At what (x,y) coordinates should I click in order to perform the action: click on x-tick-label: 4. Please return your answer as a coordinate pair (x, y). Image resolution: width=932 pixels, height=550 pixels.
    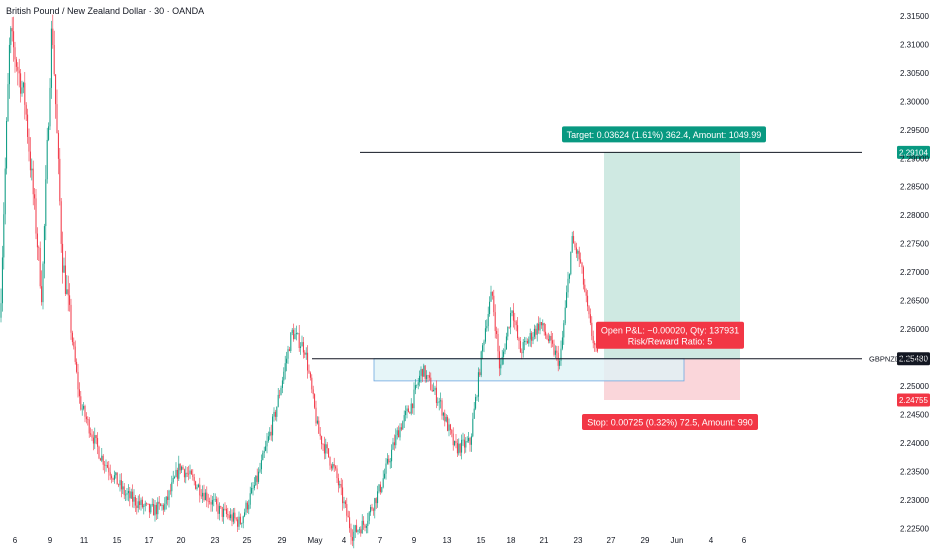
    Looking at the image, I should click on (344, 540).